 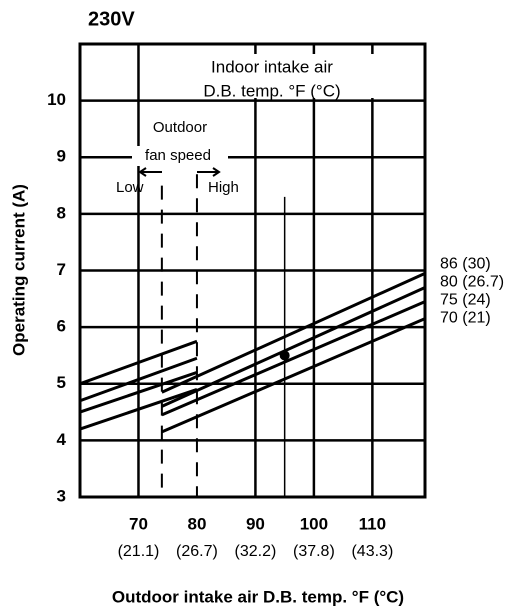 I want to click on x-tick-label: 80, so click(x=196, y=523).